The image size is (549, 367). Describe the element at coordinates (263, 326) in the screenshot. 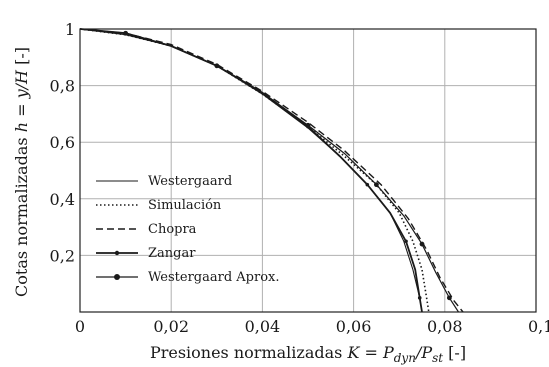

I see `x-tick-label: 0,04` at that location.